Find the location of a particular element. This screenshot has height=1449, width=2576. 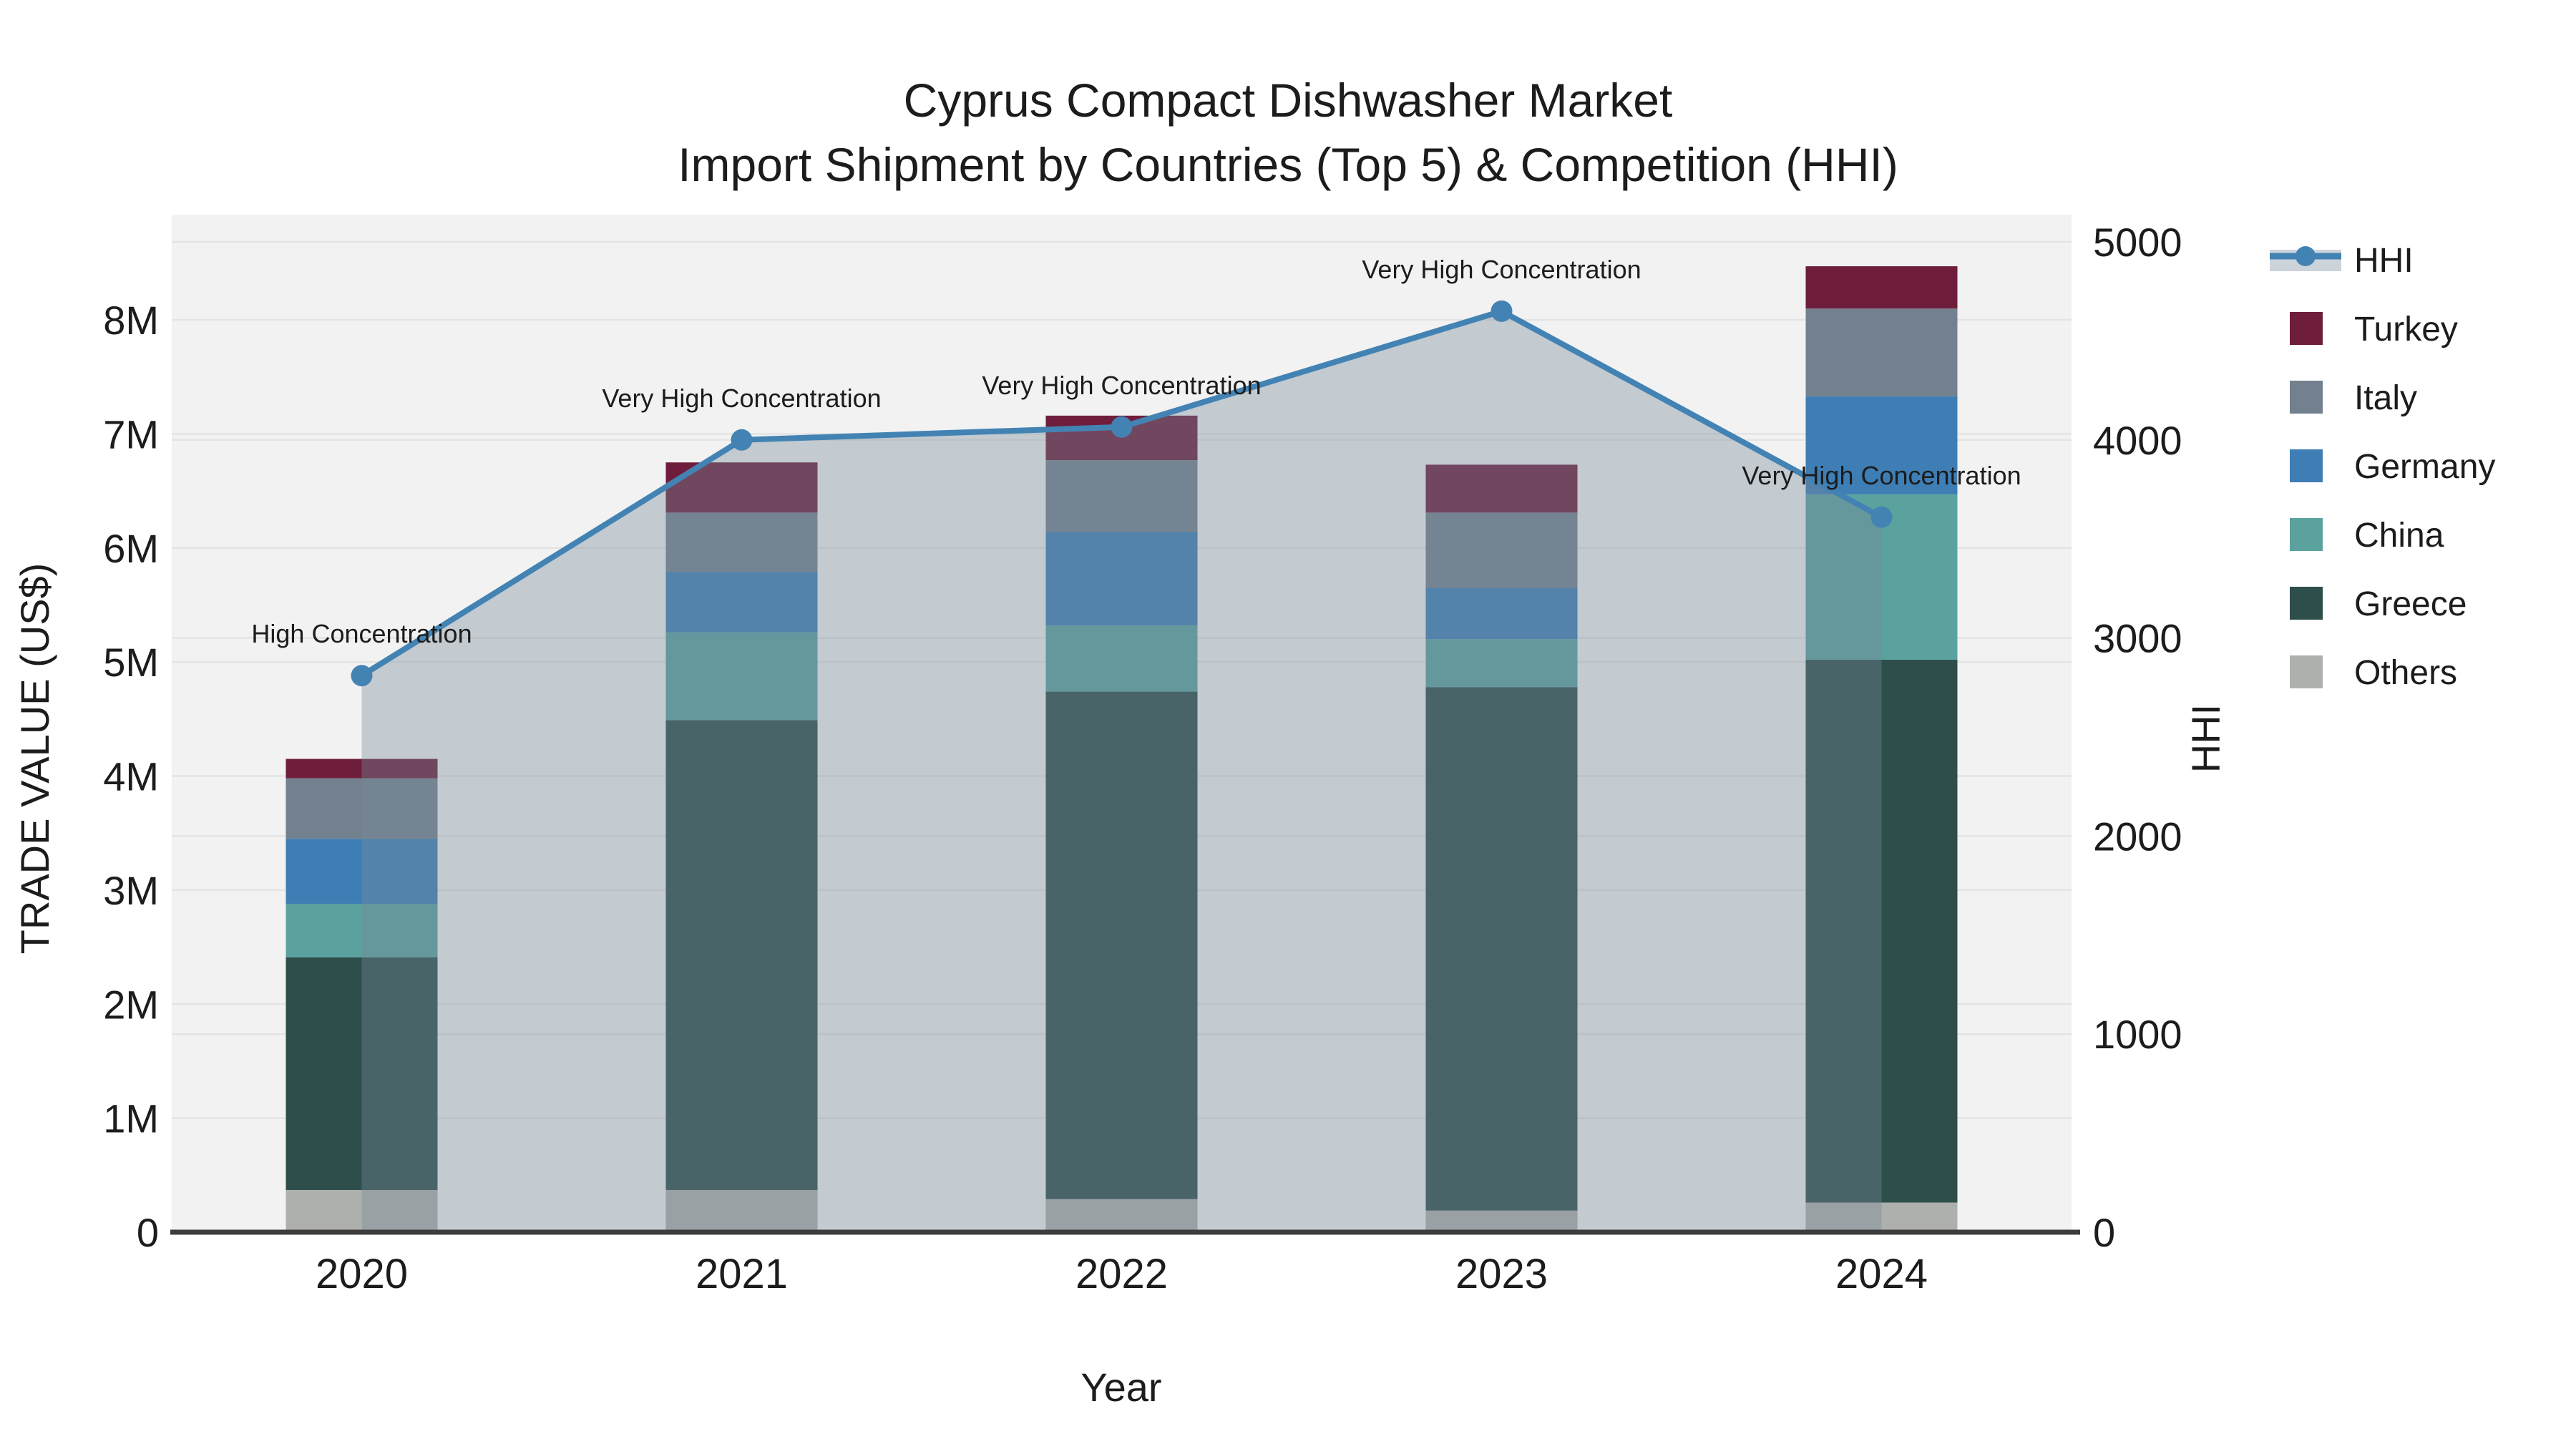

legend-item-germany: Germany is located at coordinates (2392, 467).